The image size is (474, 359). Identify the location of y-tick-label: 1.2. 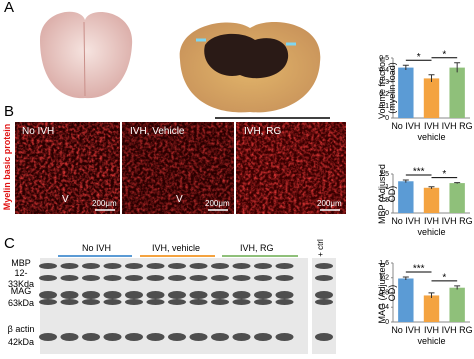
(384, 278).